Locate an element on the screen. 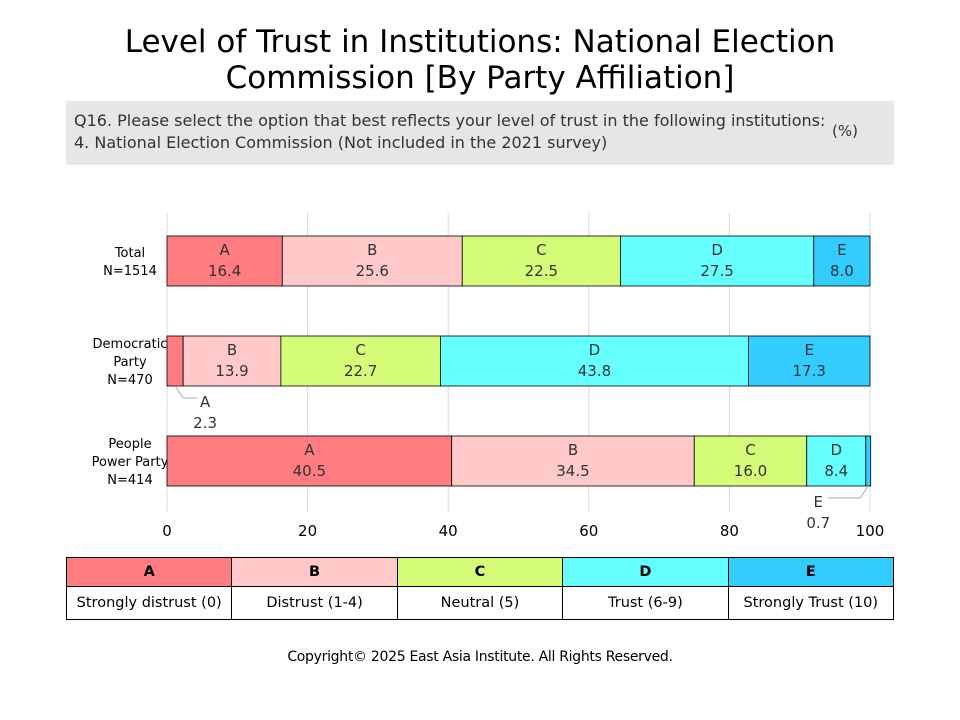  x-tick-label-60: 60 is located at coordinates (588, 531).